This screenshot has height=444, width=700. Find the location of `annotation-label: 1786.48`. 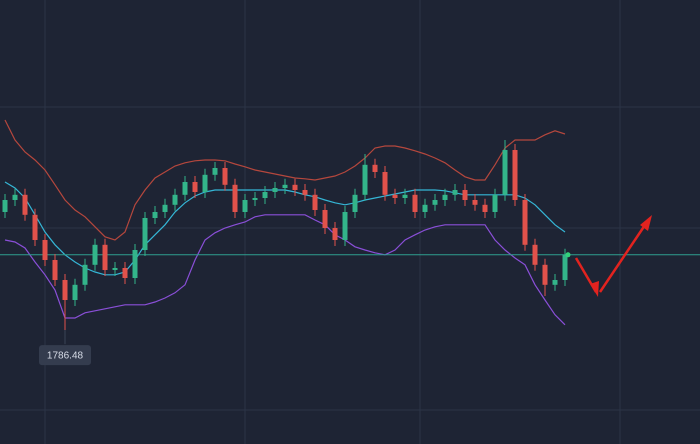

annotation-label: 1786.48 is located at coordinates (65, 356).